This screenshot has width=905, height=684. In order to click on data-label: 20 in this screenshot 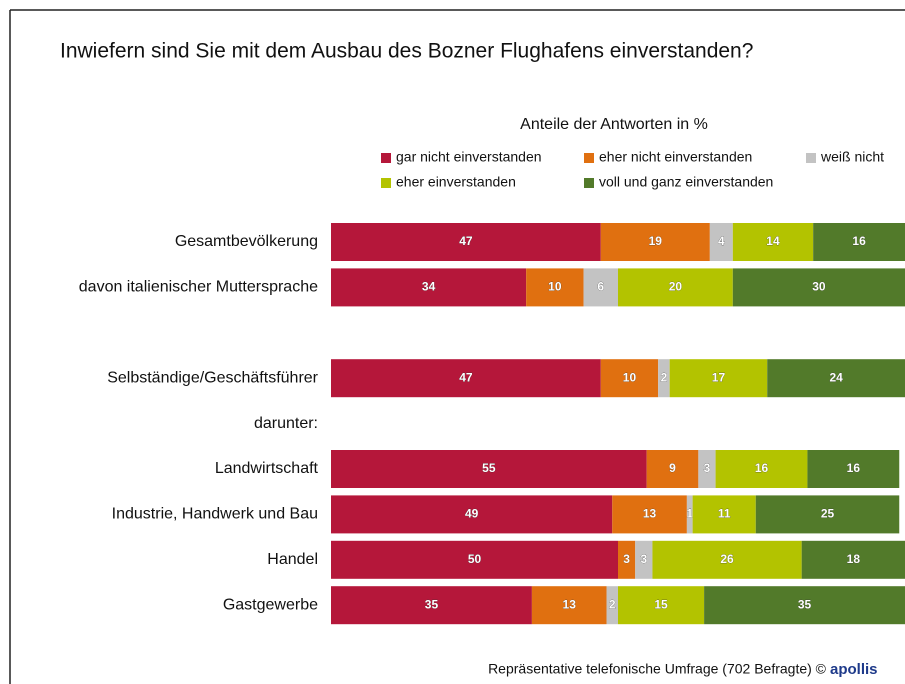, I will do `click(676, 287)`.